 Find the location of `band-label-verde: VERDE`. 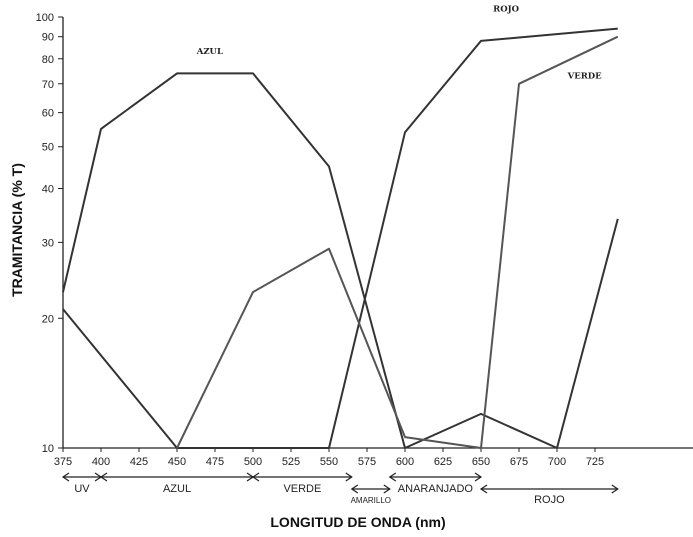

band-label-verde: VERDE is located at coordinates (302, 489).